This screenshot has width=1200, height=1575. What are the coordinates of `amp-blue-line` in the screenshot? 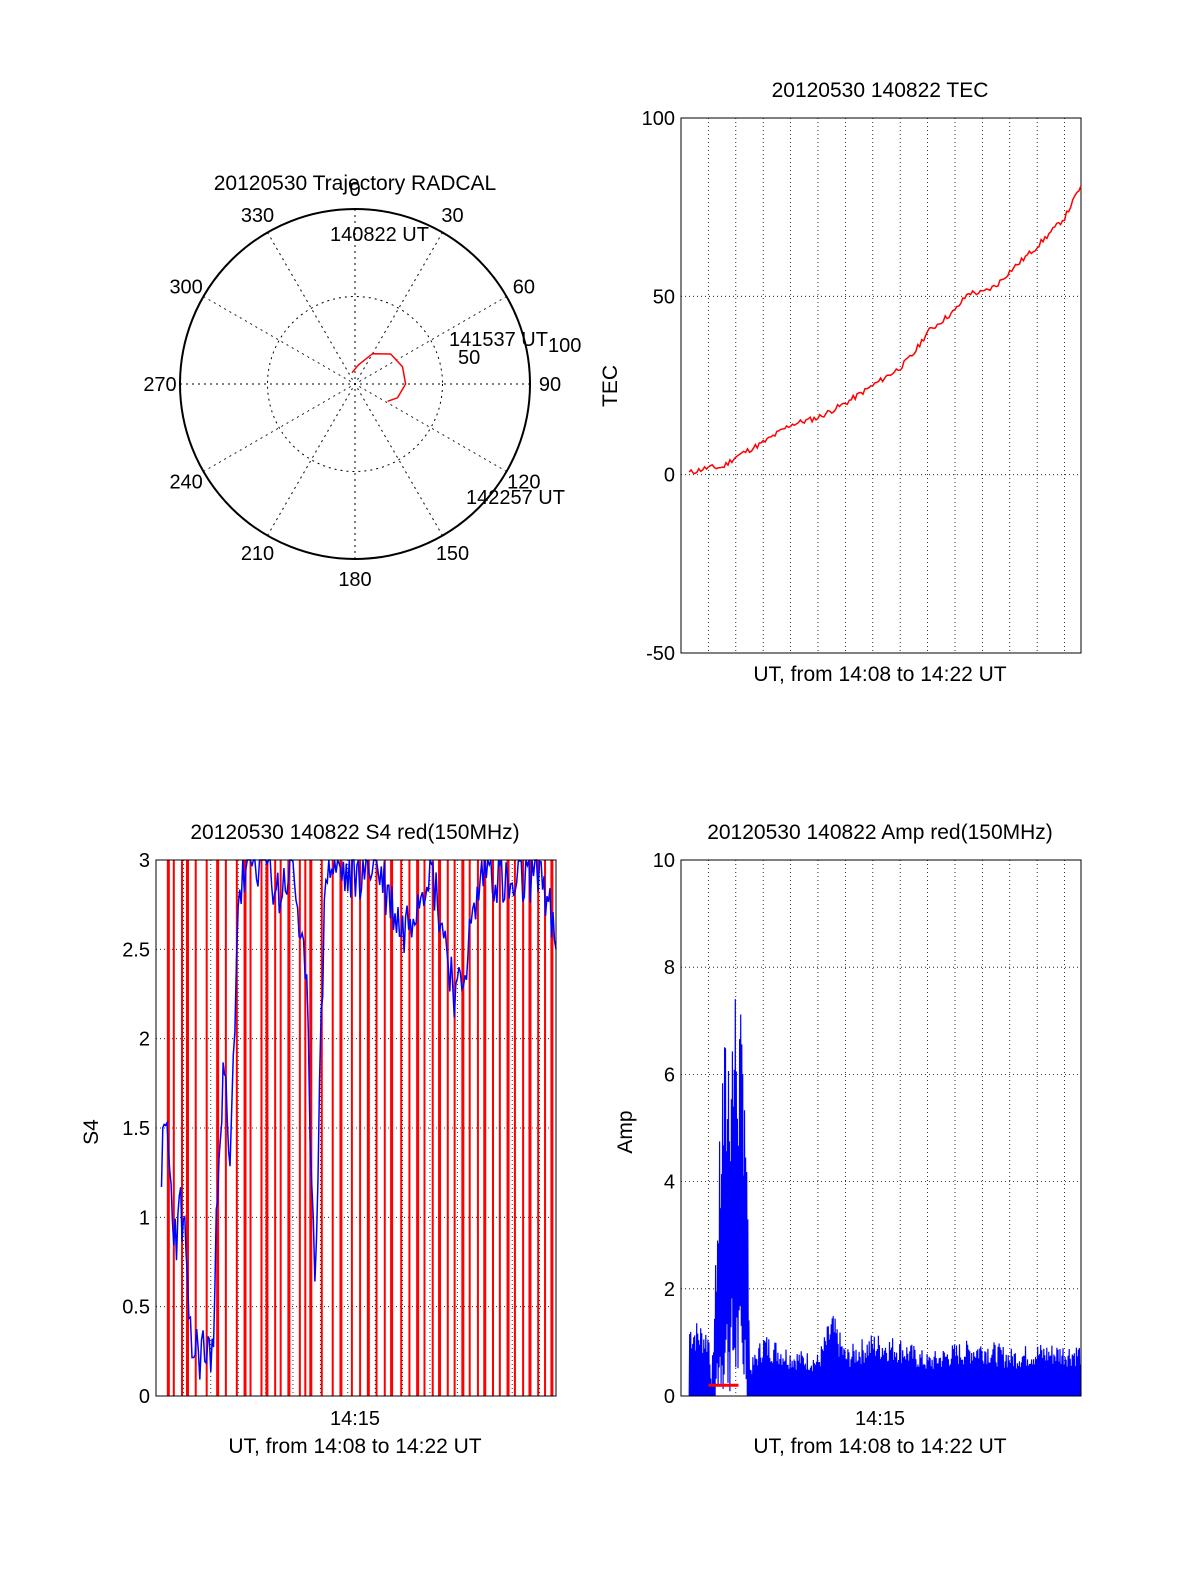 It's located at (885, 1198).